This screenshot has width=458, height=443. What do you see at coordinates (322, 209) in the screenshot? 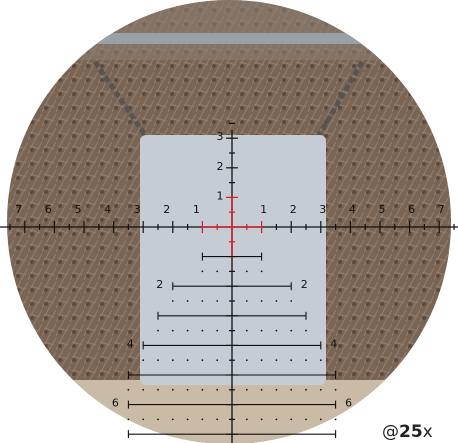
I see `right-label: 3` at bounding box center [322, 209].